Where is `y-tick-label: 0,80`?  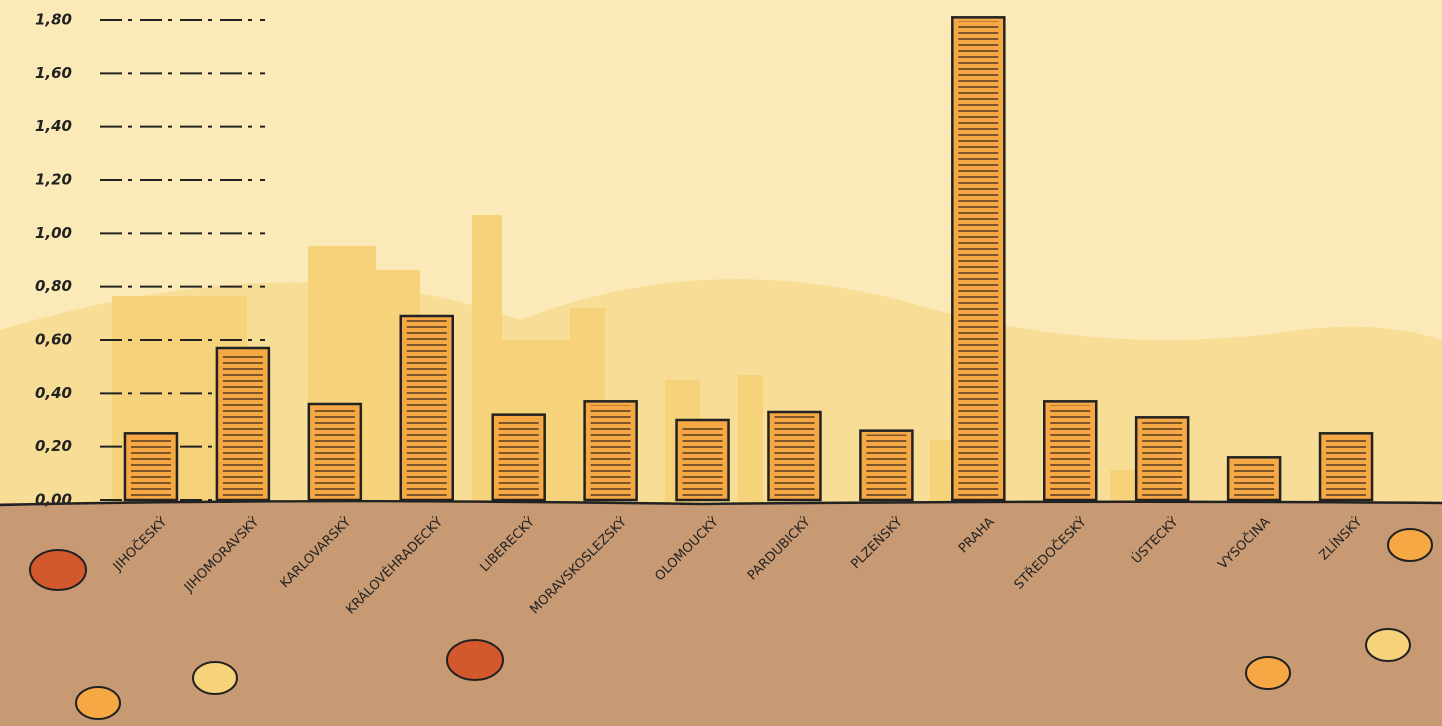
y-tick-label: 0,80 is located at coordinates (53, 286).